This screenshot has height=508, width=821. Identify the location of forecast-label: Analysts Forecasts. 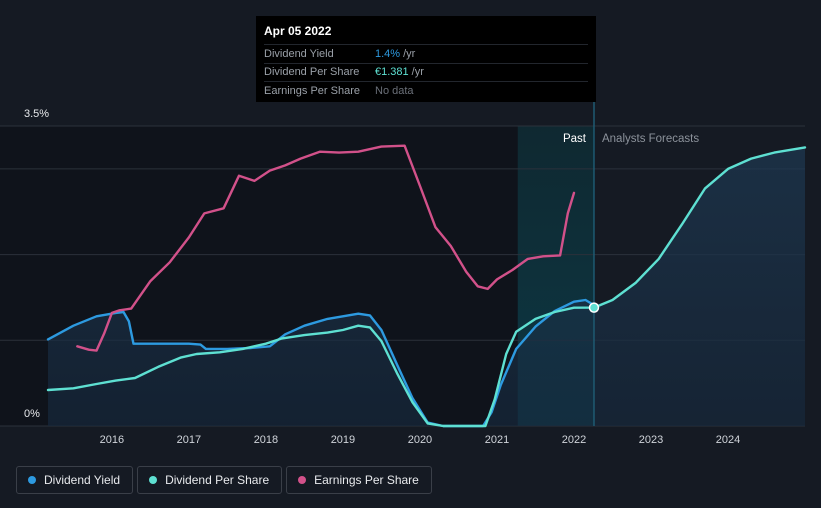
(650, 139).